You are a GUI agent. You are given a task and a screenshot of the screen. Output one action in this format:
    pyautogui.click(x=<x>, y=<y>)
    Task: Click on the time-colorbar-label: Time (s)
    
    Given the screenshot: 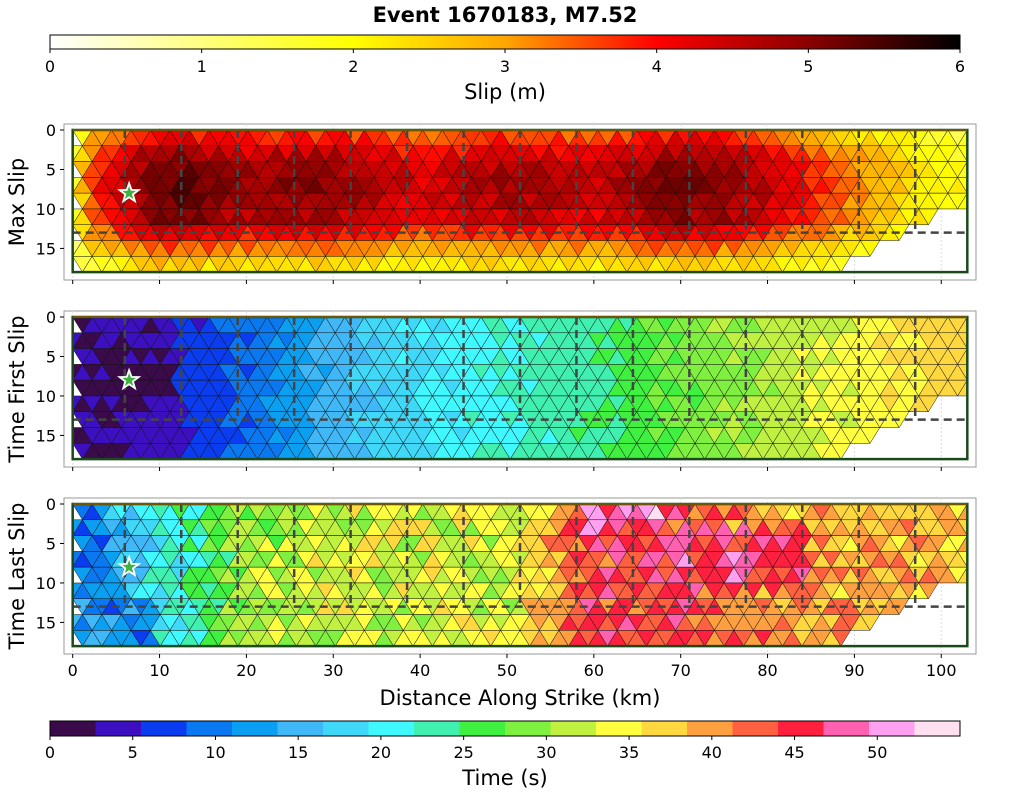 What is the action you would take?
    pyautogui.click(x=504, y=778)
    